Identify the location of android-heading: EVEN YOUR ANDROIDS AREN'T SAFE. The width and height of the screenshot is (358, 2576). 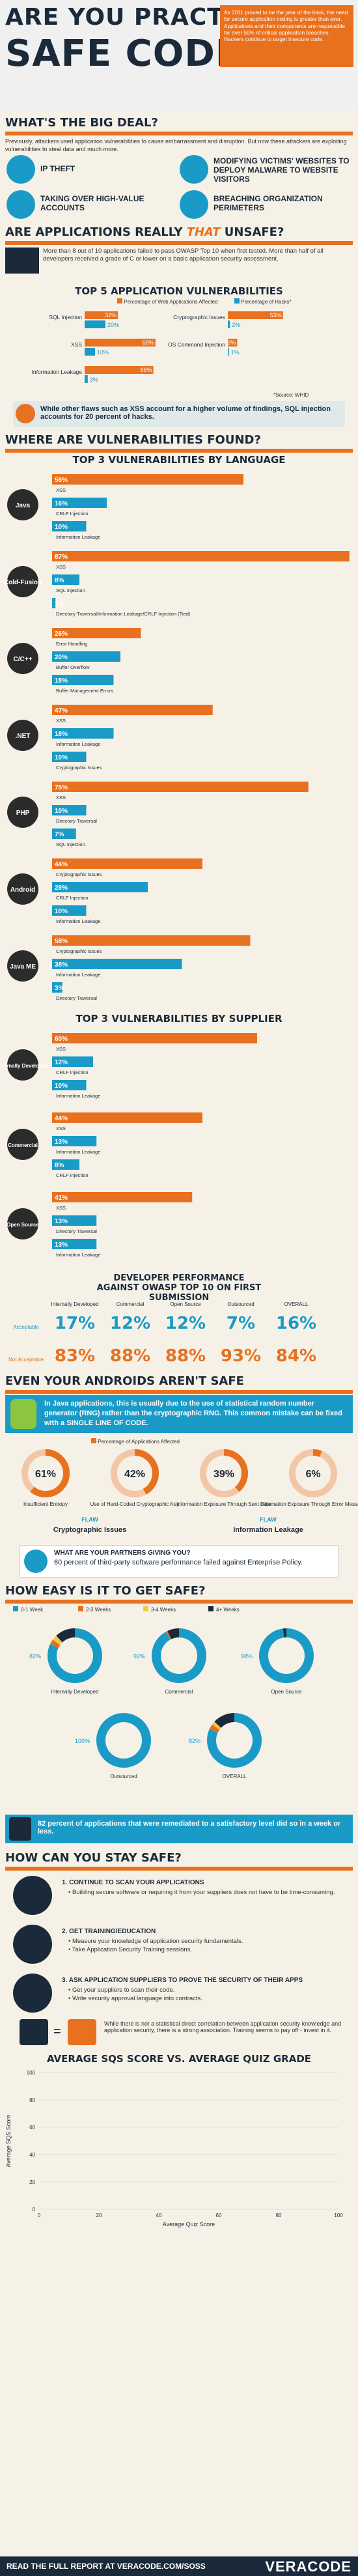
(125, 1381).